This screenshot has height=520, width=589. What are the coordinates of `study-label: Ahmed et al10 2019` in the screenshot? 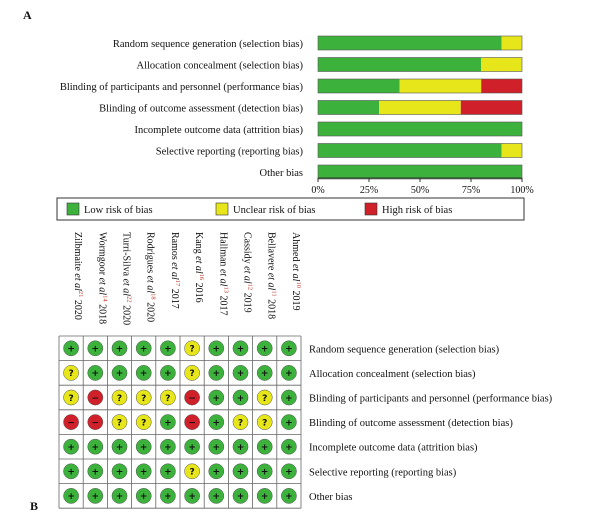 It's located at (296, 271).